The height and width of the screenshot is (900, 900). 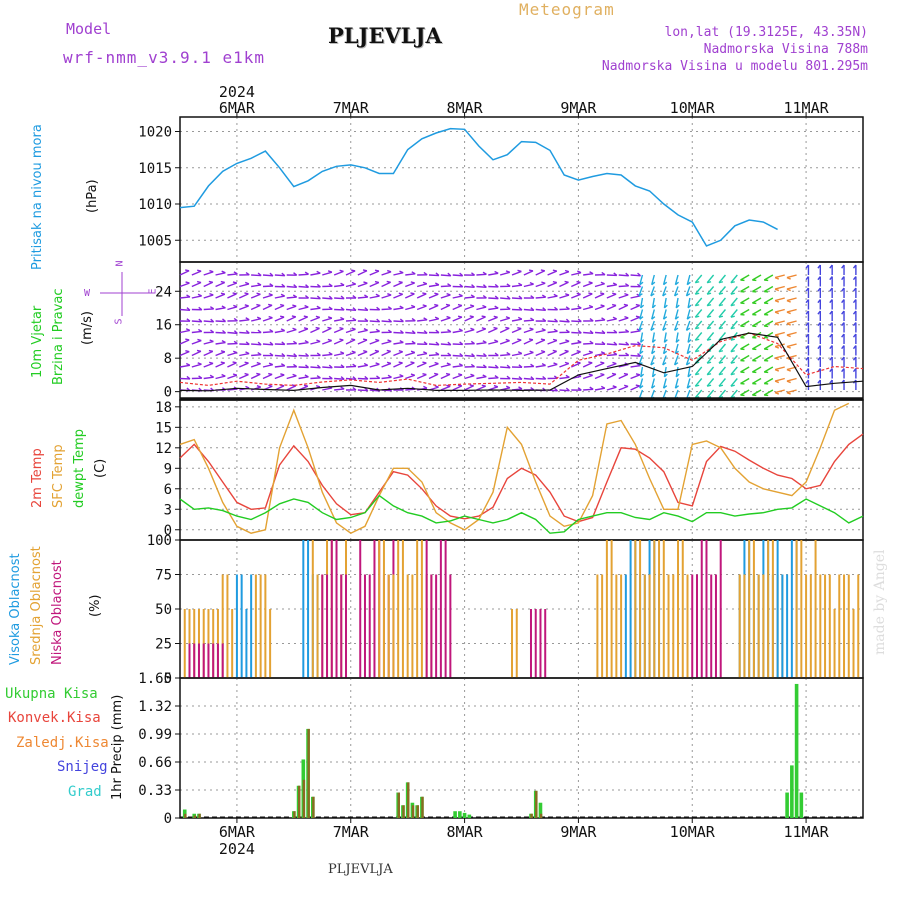 What do you see at coordinates (360, 869) in the screenshot?
I see `footer-station: PLJEVLJA` at bounding box center [360, 869].